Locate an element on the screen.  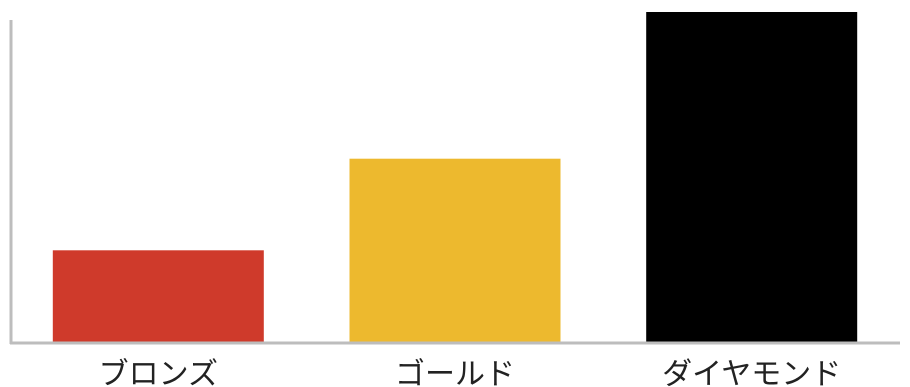
category-label-3: ダイヤモンド is located at coordinates (751, 372).